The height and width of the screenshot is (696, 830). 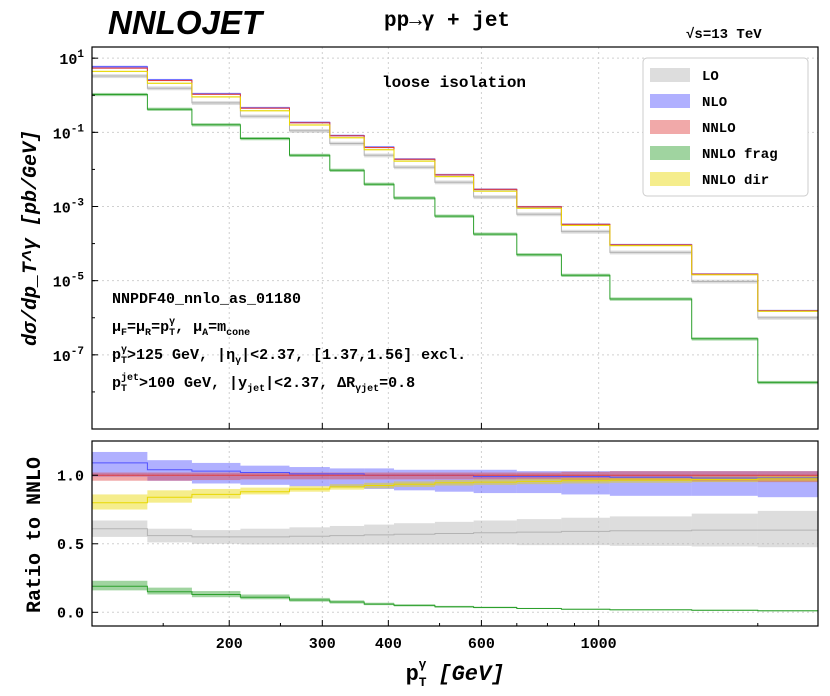 I want to click on y-tick-label: 10¹, so click(x=71, y=59).